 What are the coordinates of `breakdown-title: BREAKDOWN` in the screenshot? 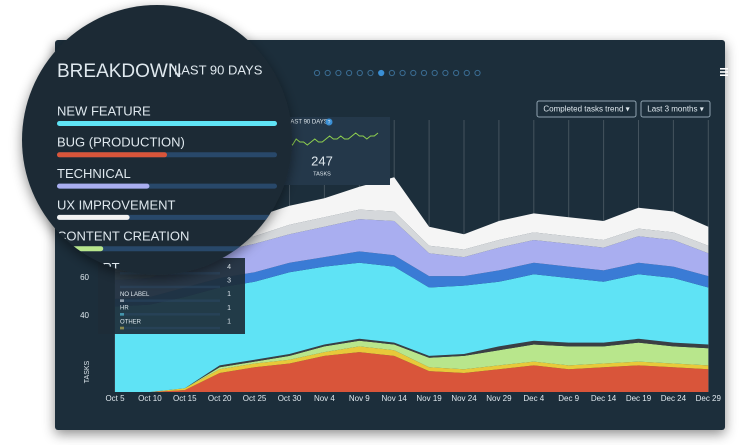 It's located at (119, 71).